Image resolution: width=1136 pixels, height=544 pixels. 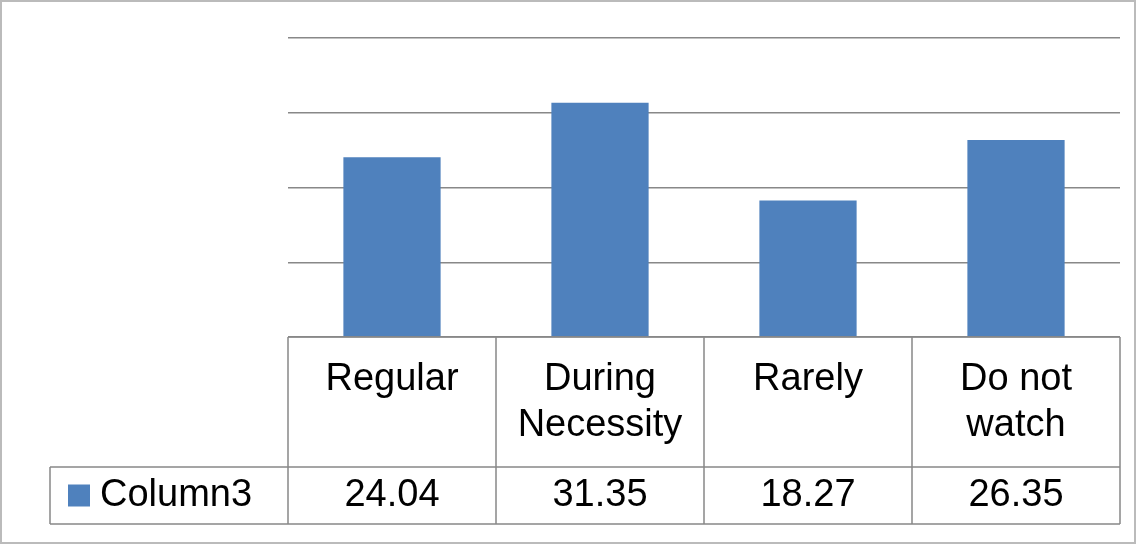 I want to click on x-tick-label: Do not watch, so click(x=1016, y=400).